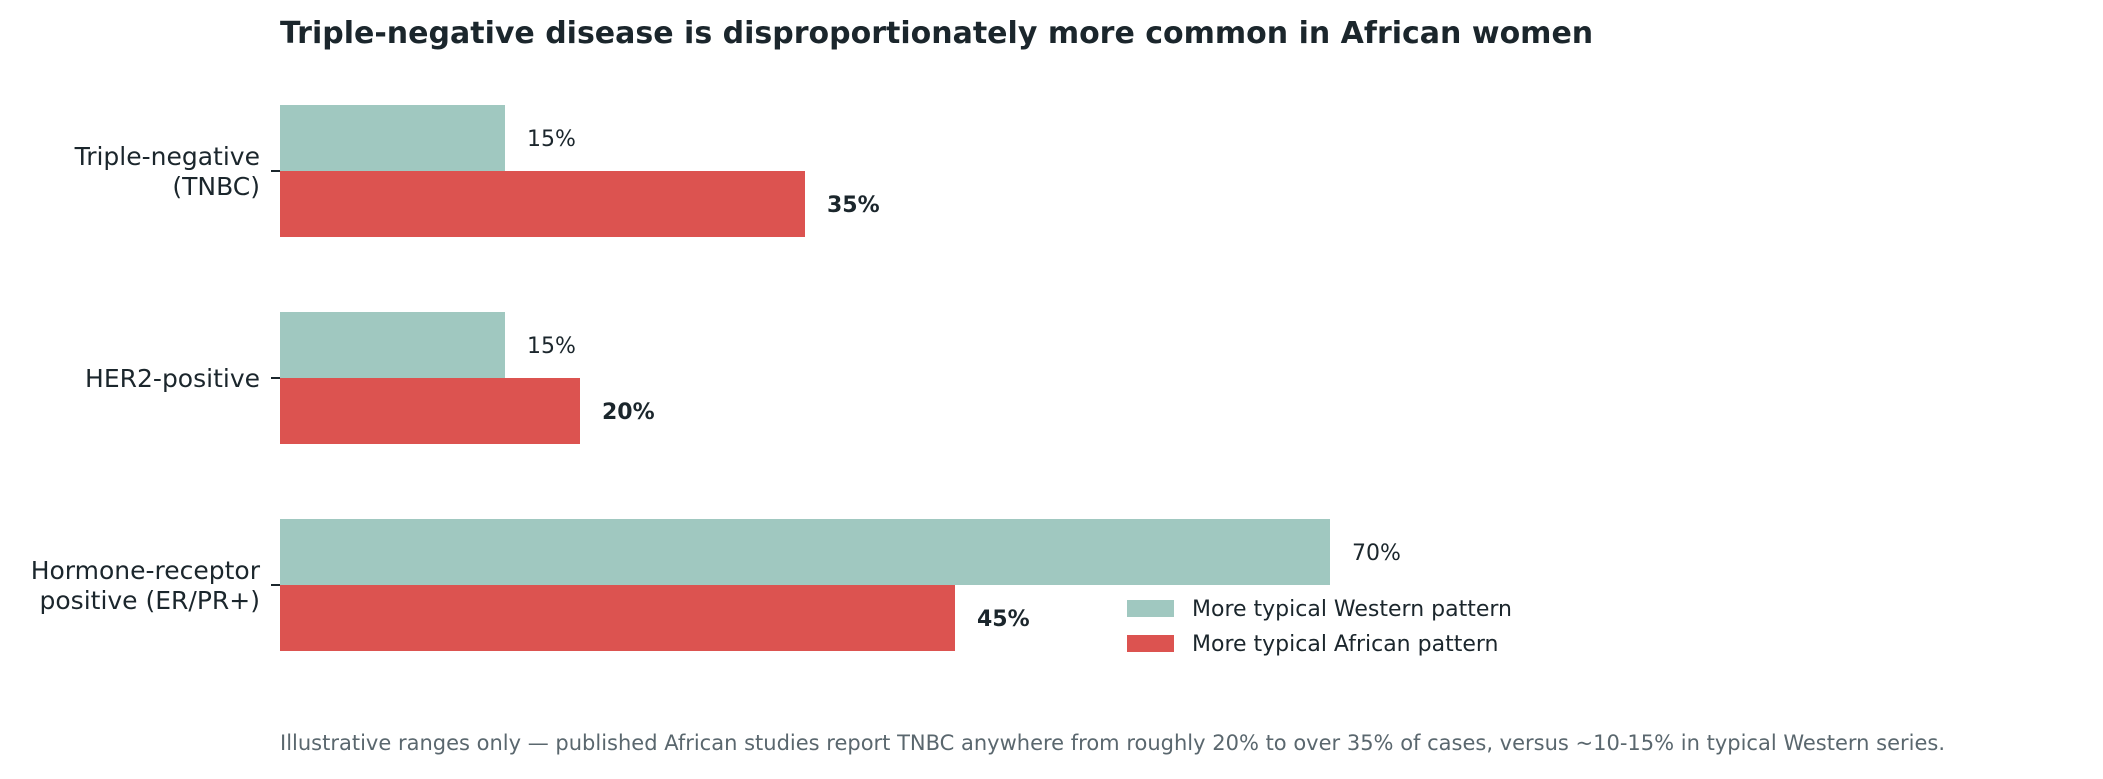  Describe the element at coordinates (1003, 619) in the screenshot. I see `value-label-african-2: 45%` at that location.